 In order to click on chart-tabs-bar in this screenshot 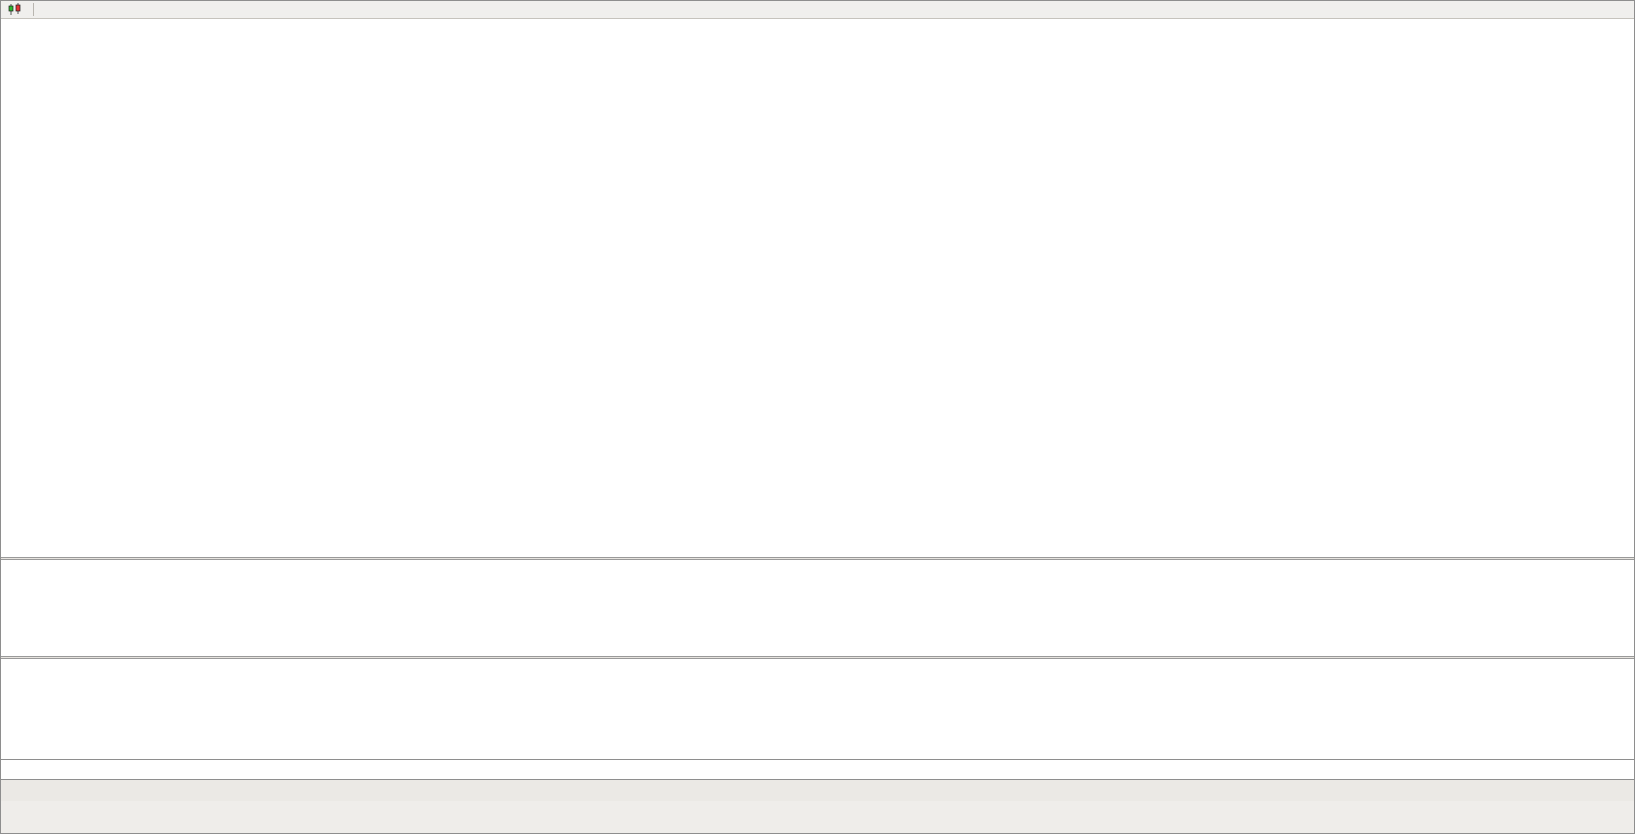, I will do `click(817, 790)`.